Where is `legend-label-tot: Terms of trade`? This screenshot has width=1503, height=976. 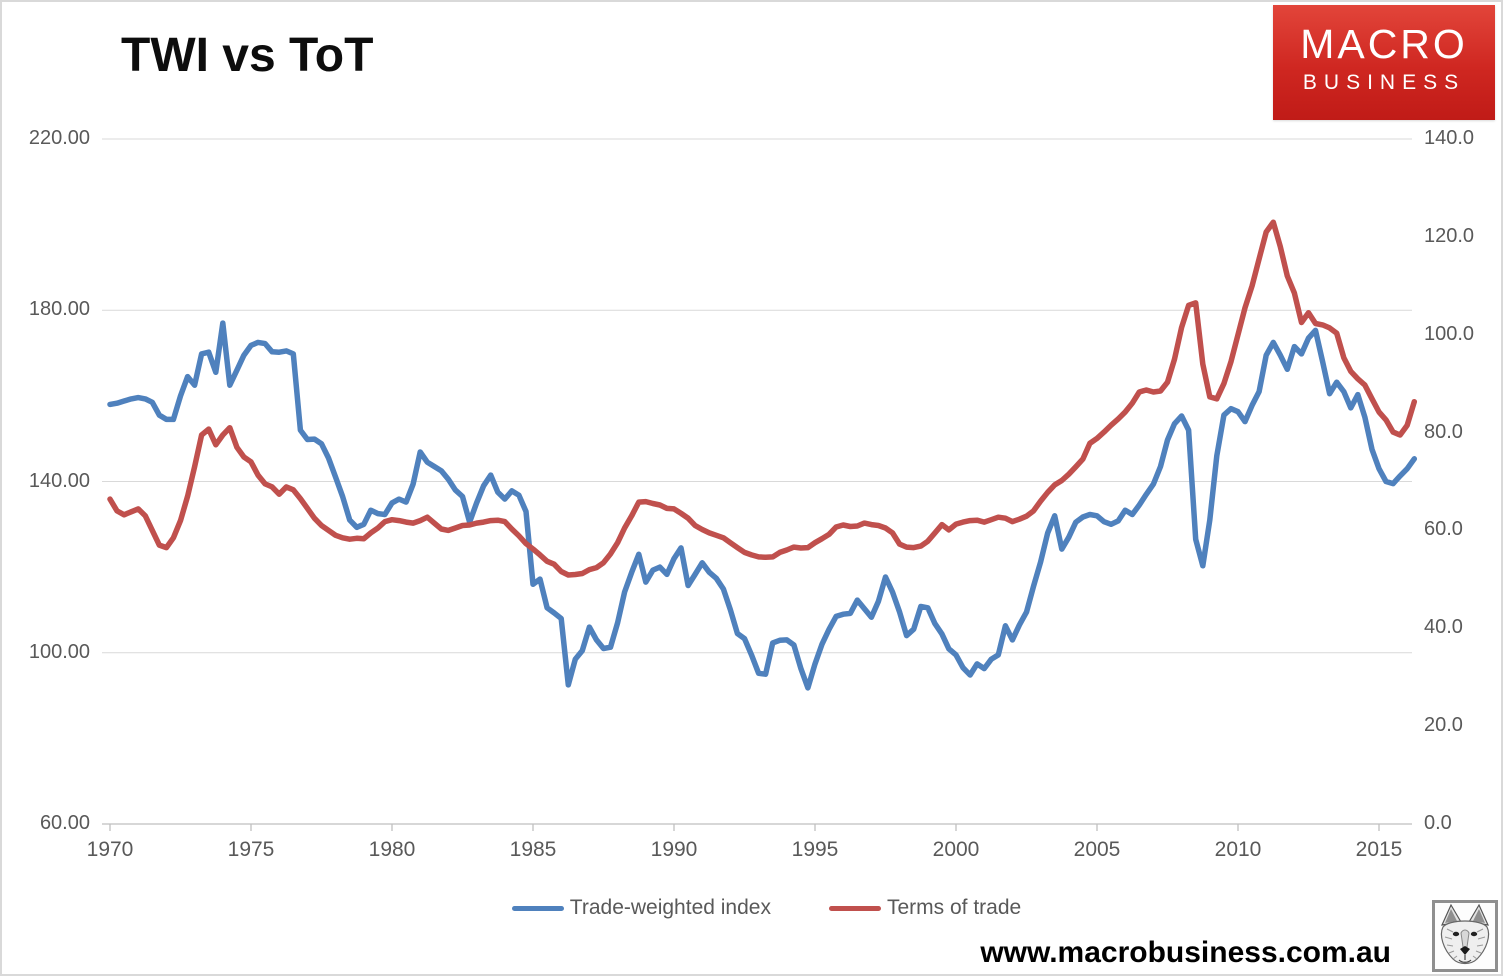 legend-label-tot: Terms of trade is located at coordinates (954, 907).